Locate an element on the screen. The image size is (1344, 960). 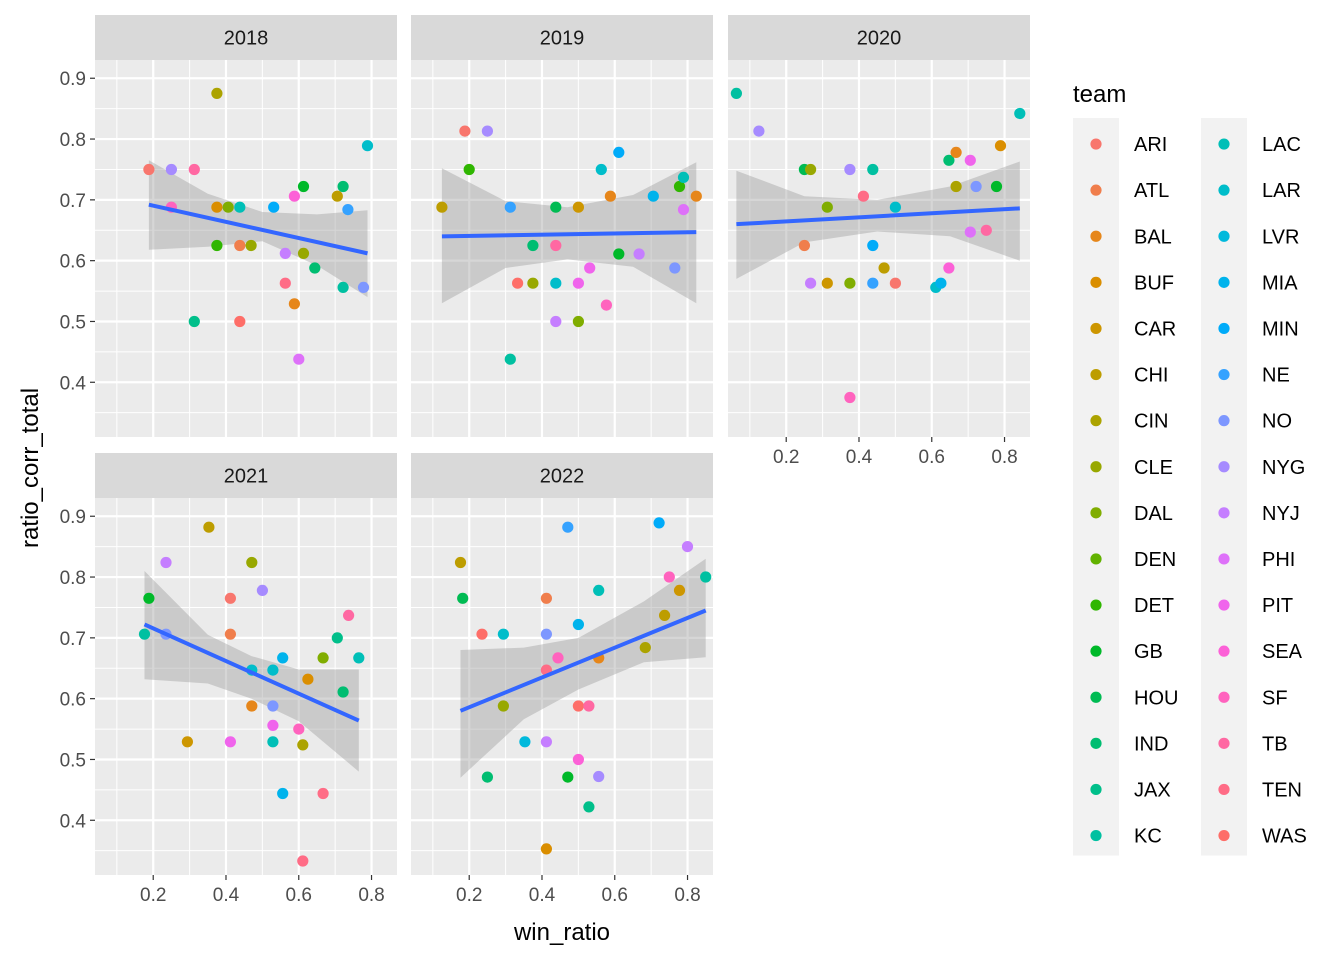
point-ari is located at coordinates (895, 283).